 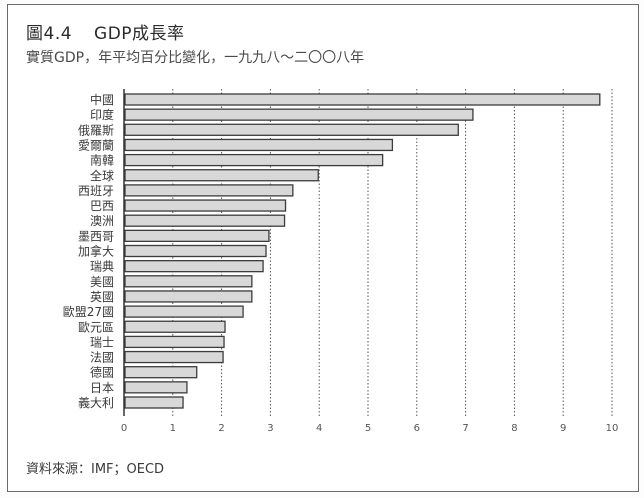 What do you see at coordinates (102, 358) in the screenshot?
I see `category-label: 法國` at bounding box center [102, 358].